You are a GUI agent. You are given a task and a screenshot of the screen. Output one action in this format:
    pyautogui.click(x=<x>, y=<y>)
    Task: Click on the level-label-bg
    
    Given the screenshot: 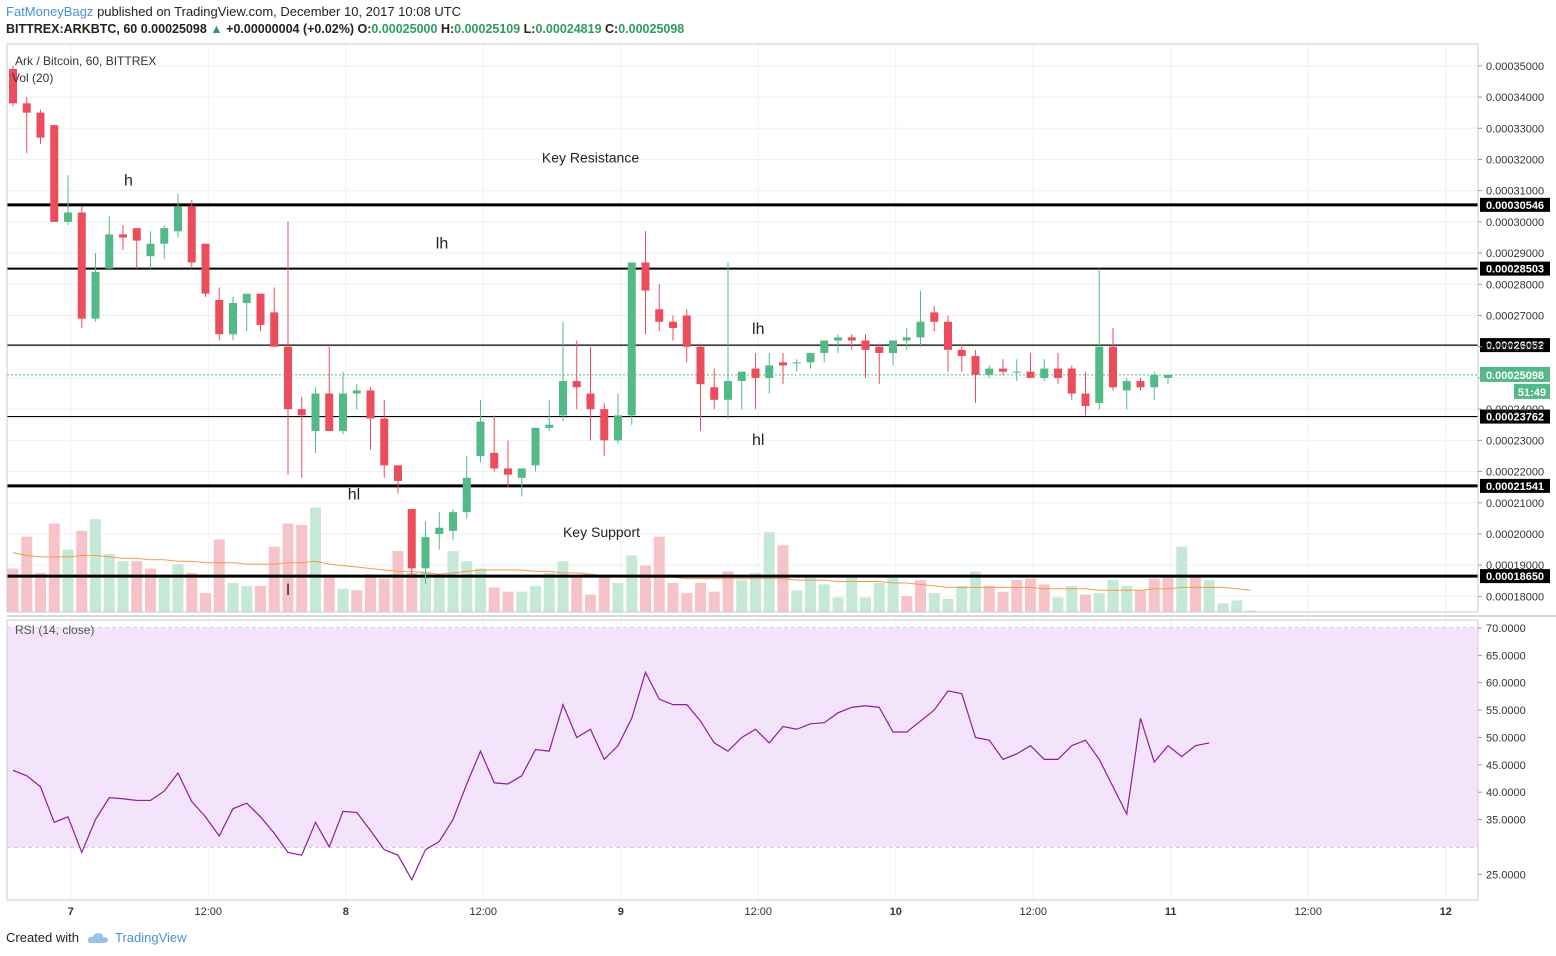 What is the action you would take?
    pyautogui.click(x=1515, y=485)
    